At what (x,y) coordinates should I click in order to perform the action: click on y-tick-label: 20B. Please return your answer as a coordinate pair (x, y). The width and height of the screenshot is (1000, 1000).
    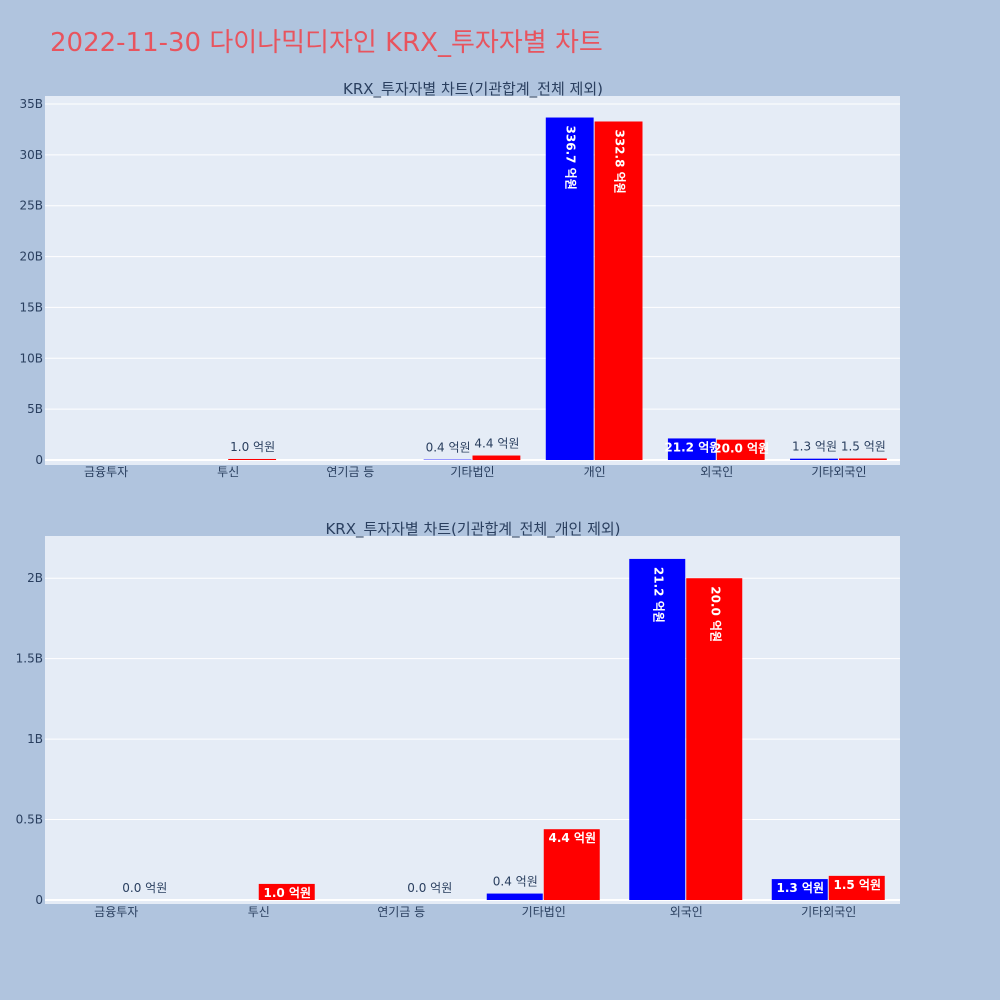
    Looking at the image, I should click on (31, 257).